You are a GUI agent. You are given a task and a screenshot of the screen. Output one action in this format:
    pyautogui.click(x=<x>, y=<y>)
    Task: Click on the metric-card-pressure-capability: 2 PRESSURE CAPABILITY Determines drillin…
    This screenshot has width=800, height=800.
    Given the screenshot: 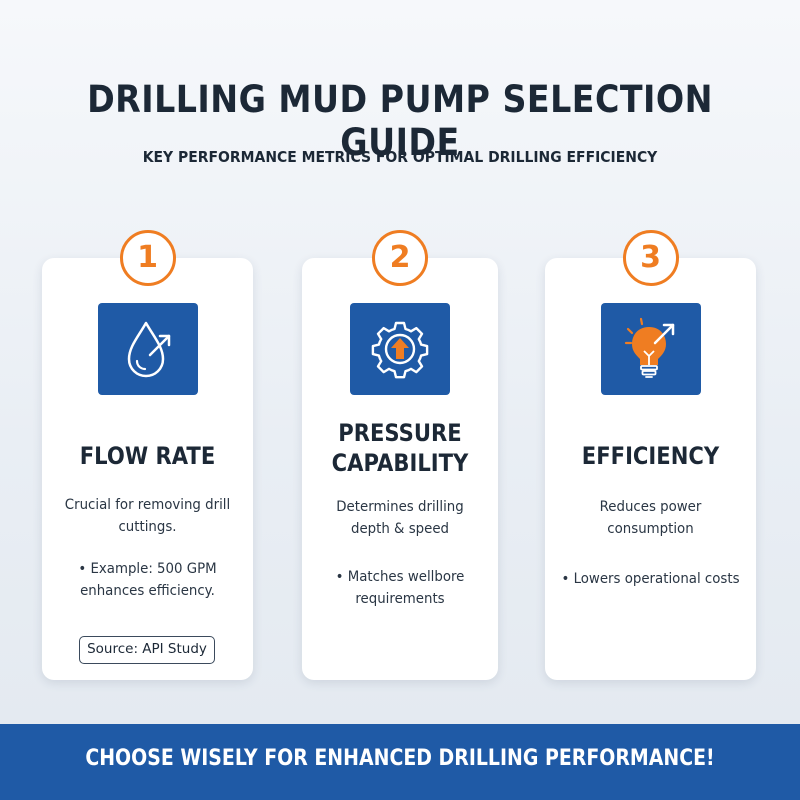 What is the action you would take?
    pyautogui.click(x=400, y=455)
    